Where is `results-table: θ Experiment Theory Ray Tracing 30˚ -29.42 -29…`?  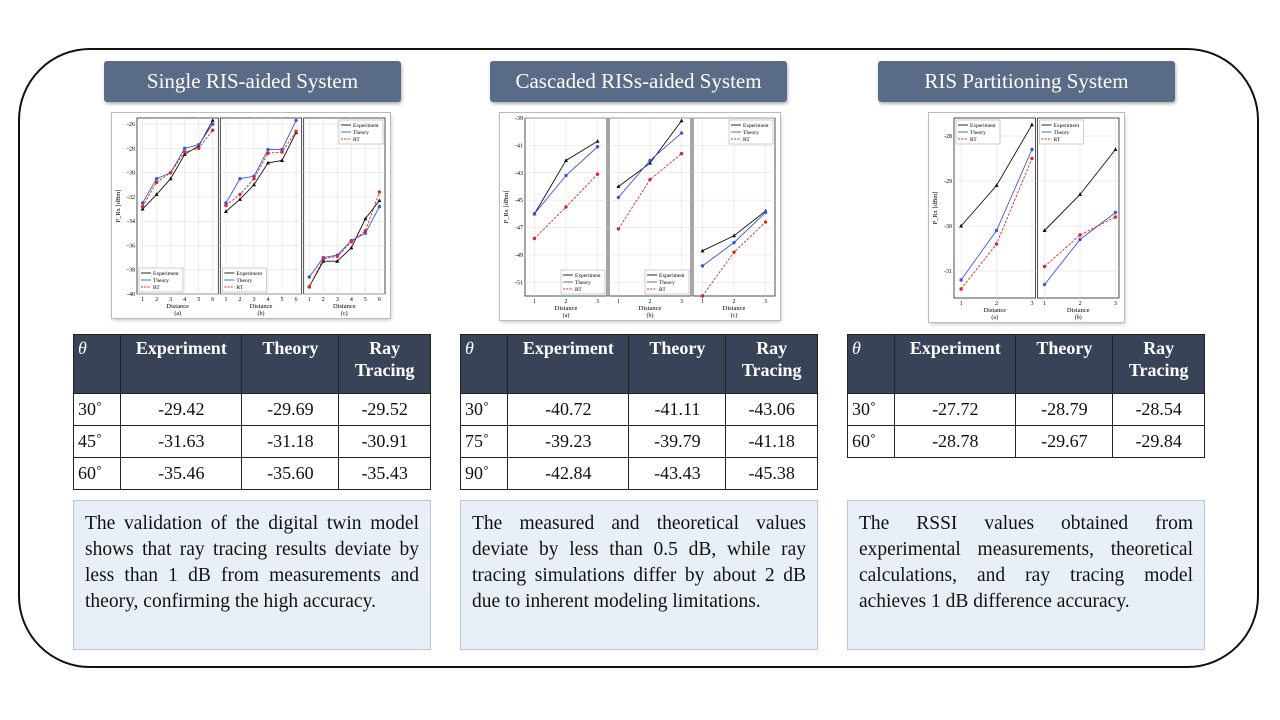
results-table: θ Experiment Theory Ray Tracing 30˚ -29.42 -29… is located at coordinates (251, 412).